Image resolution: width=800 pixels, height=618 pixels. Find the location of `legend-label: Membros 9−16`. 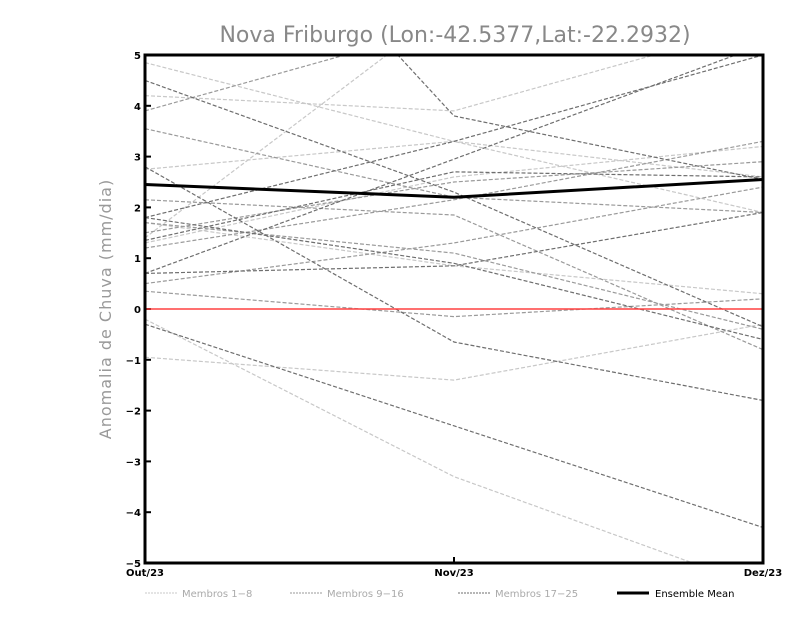

legend-label: Membros 9−16 is located at coordinates (365, 594).